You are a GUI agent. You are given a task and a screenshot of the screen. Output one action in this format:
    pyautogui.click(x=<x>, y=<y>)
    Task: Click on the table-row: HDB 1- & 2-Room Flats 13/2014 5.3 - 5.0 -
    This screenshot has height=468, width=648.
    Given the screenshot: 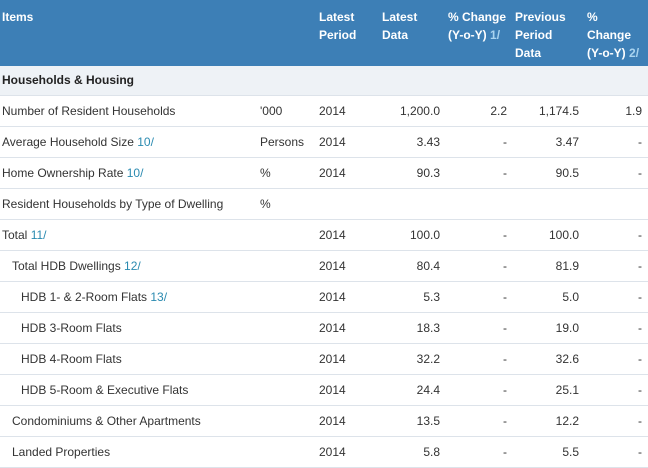 What is the action you would take?
    pyautogui.click(x=324, y=296)
    